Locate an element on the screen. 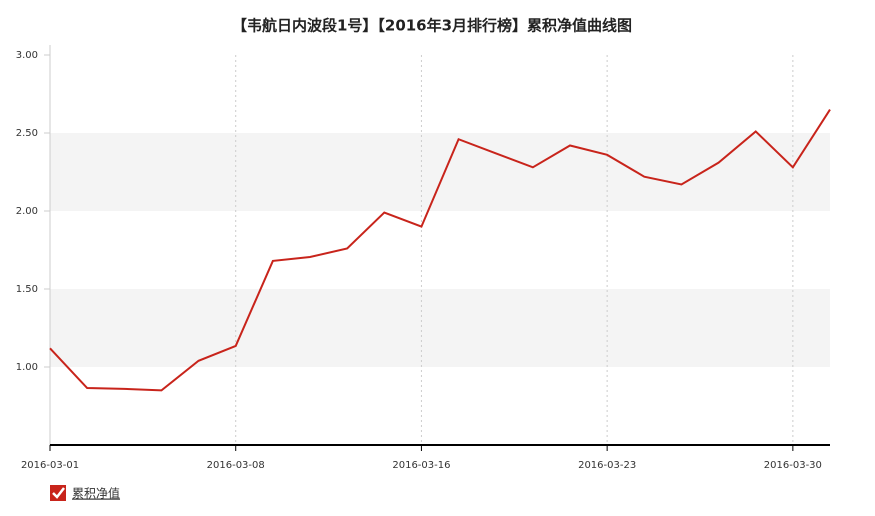 This screenshot has height=516, width=875. y-tick-label: 1.00 is located at coordinates (27, 367).